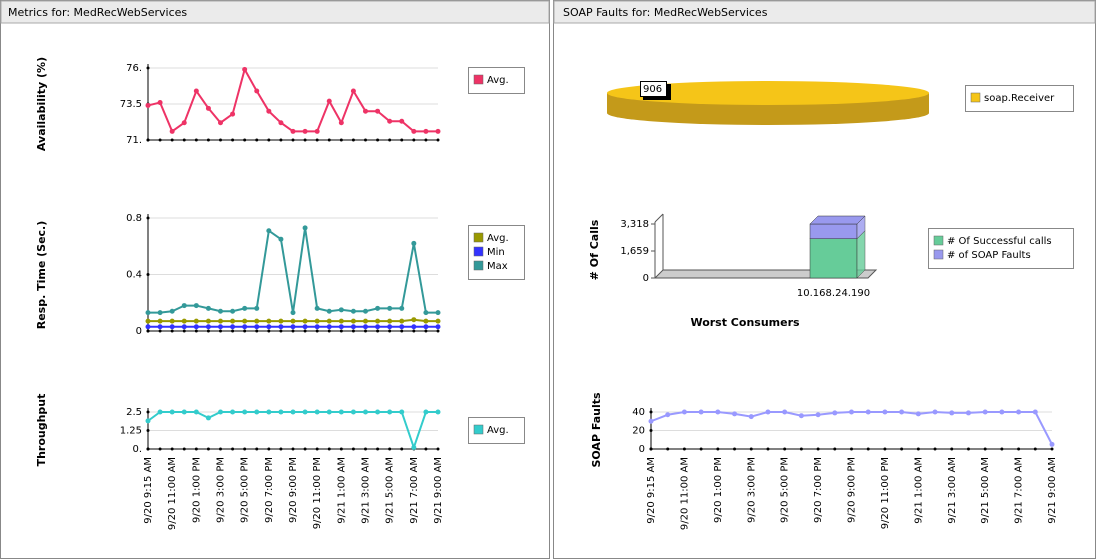 The image size is (1096, 559). What do you see at coordinates (1019, 490) in the screenshot?
I see `x-tick-label: 9/21 7:00 AM` at bounding box center [1019, 490].